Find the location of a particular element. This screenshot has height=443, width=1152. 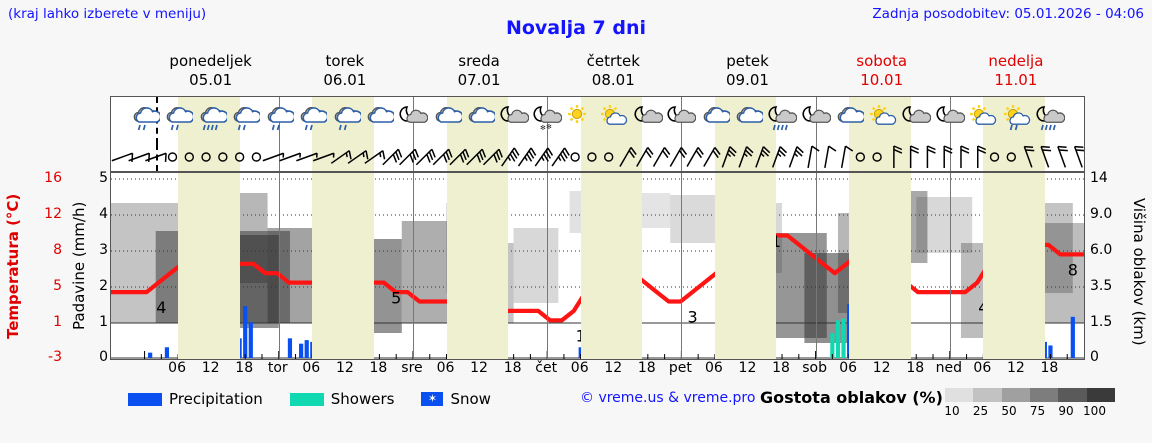

day-name: sobota is located at coordinates (882, 61).